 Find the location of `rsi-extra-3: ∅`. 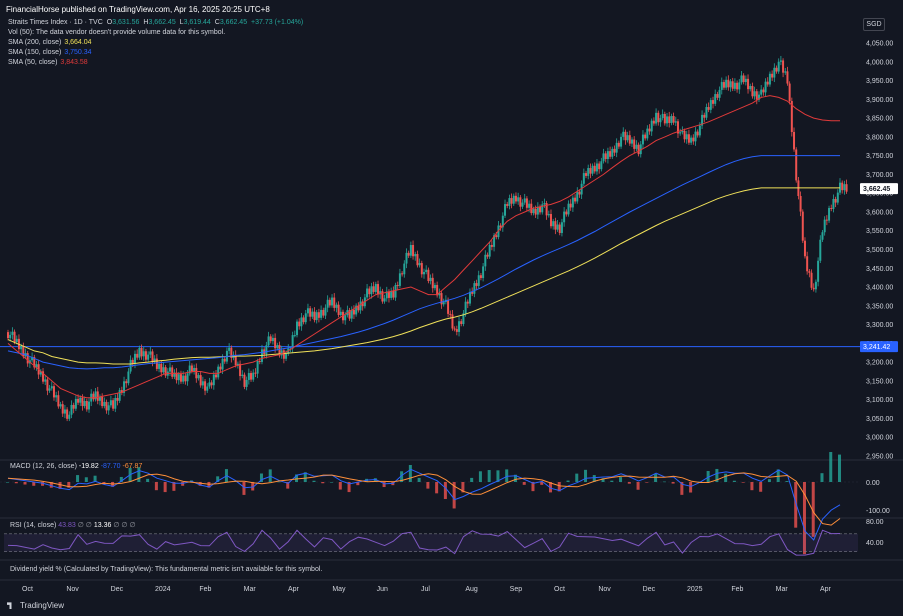

rsi-extra-3: ∅ is located at coordinates (116, 525).